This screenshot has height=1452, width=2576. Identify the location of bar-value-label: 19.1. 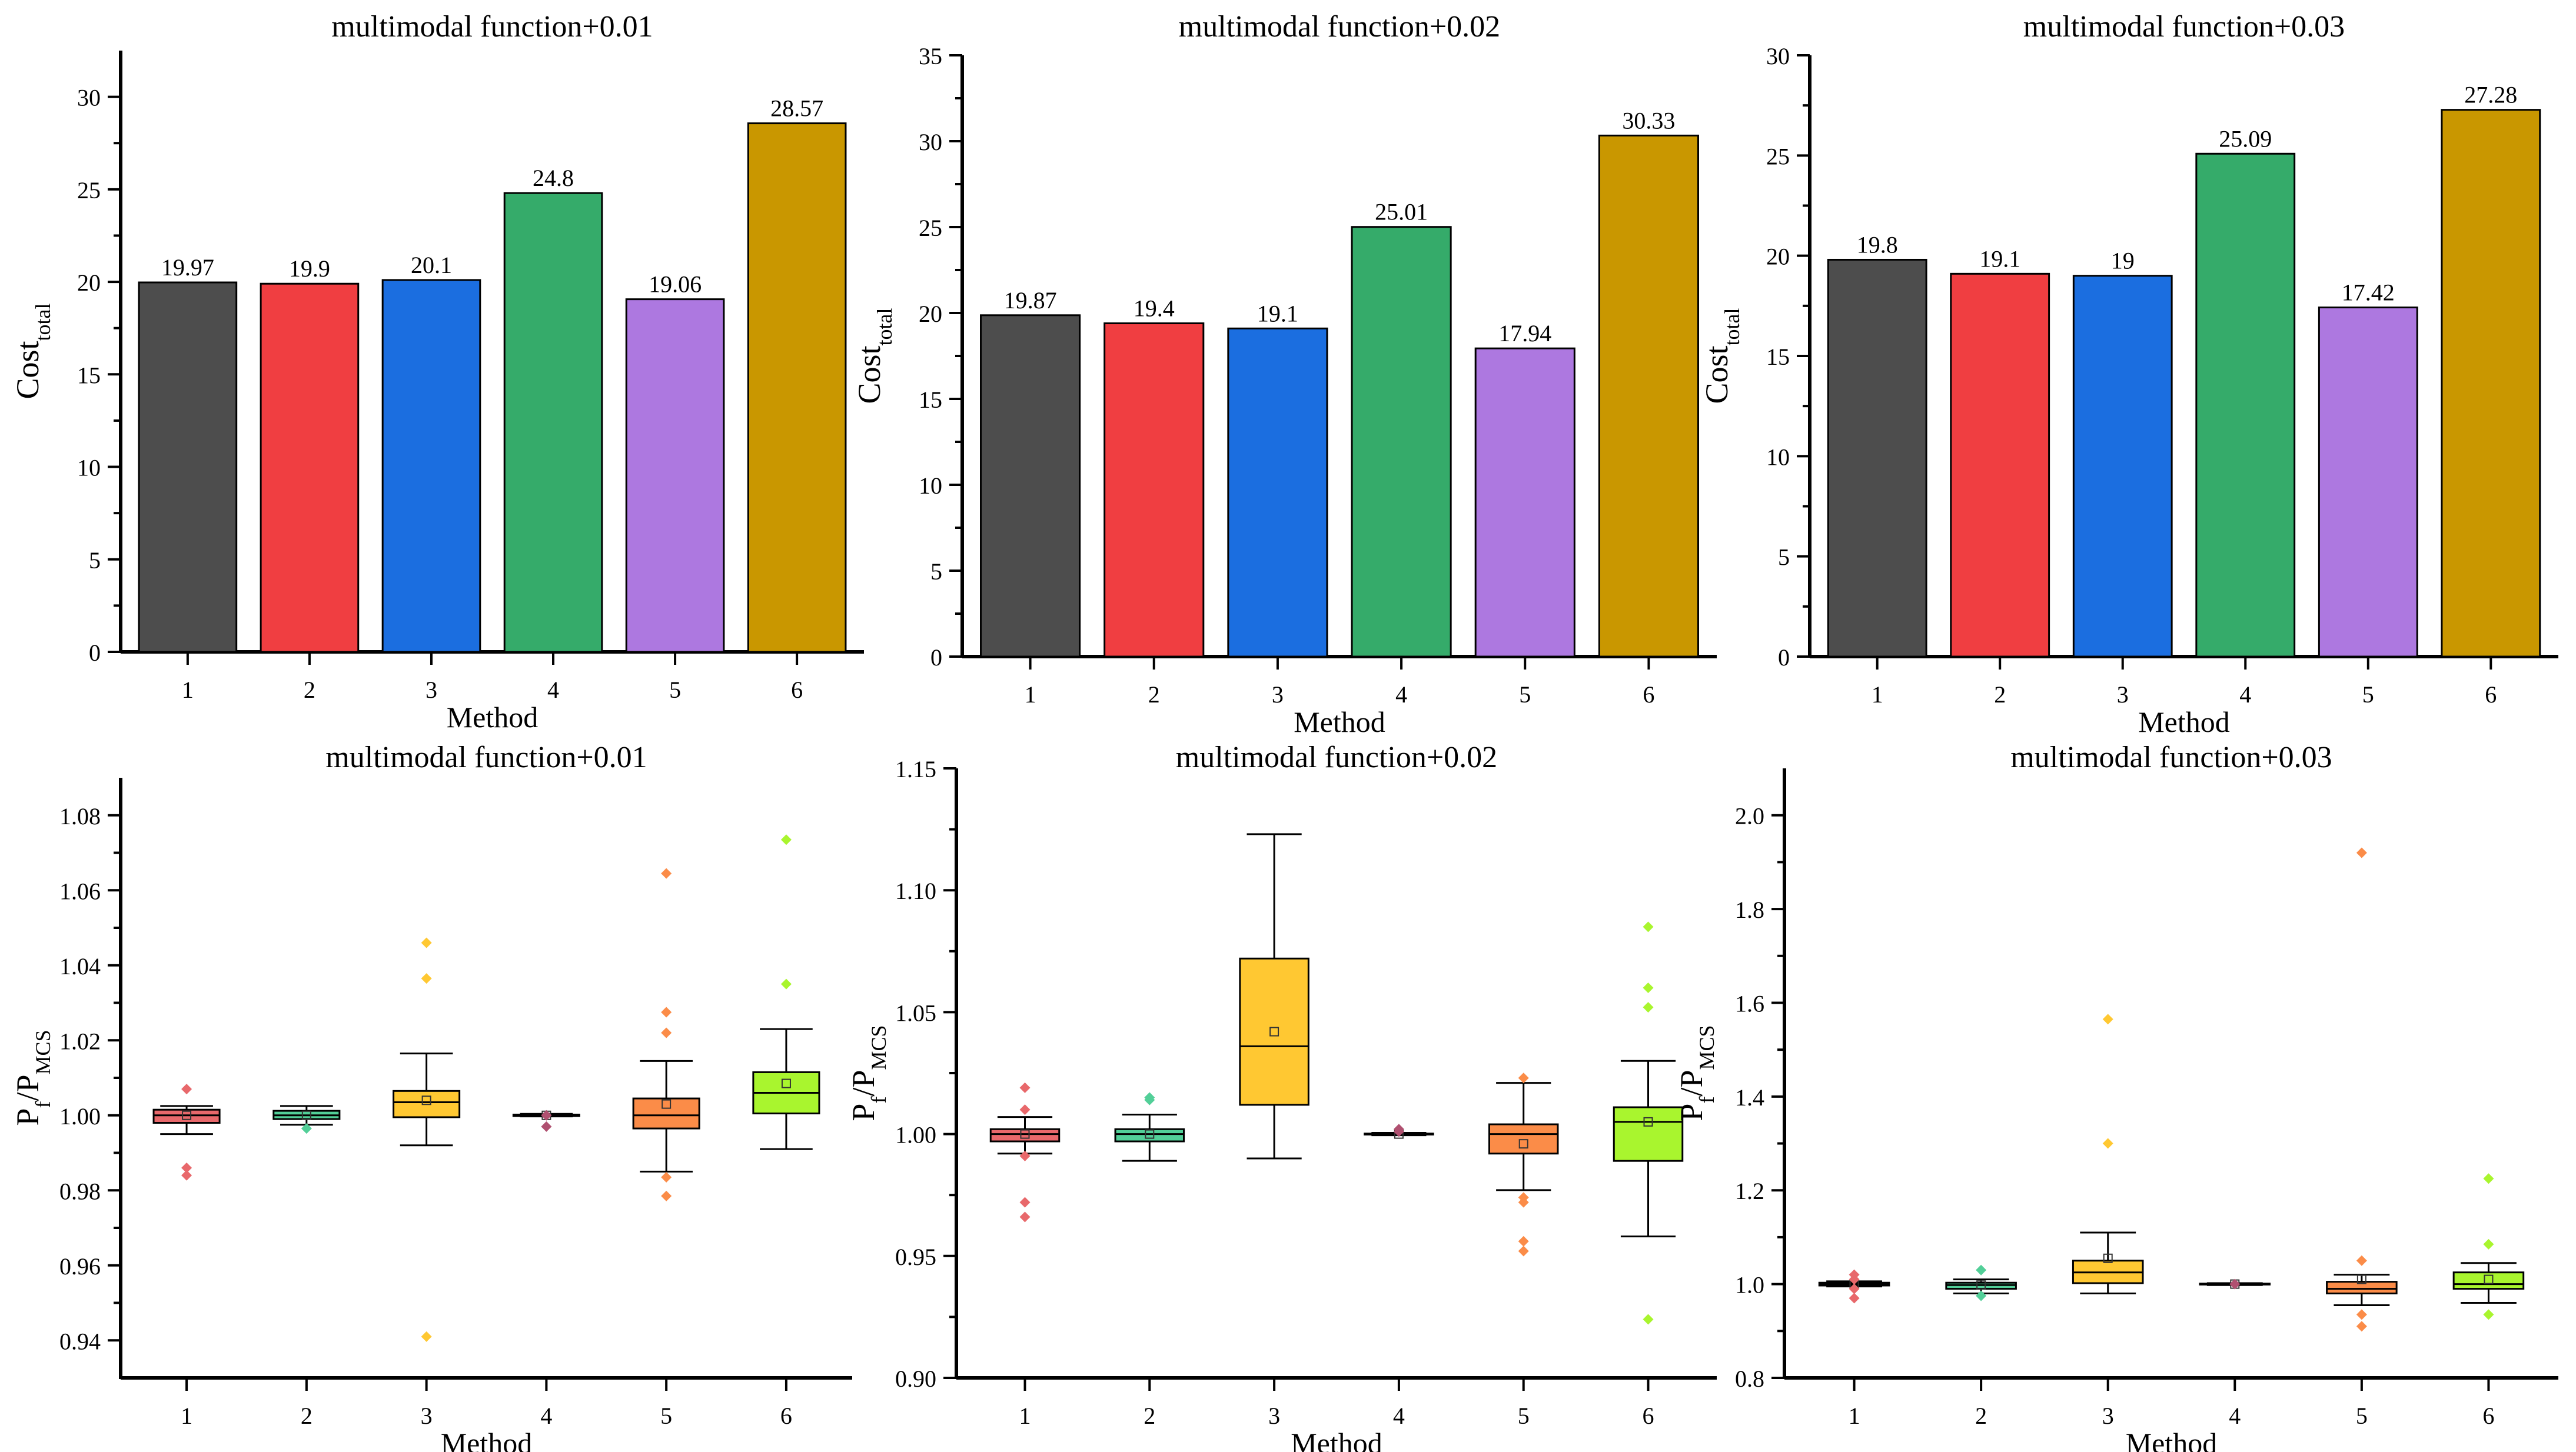
(1999, 258).